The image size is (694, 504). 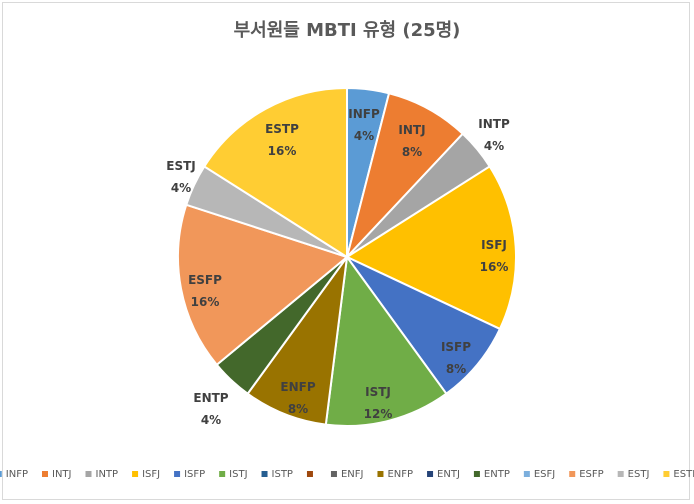 What do you see at coordinates (494, 267) in the screenshot?
I see `slice-percent-isfj: 16%` at bounding box center [494, 267].